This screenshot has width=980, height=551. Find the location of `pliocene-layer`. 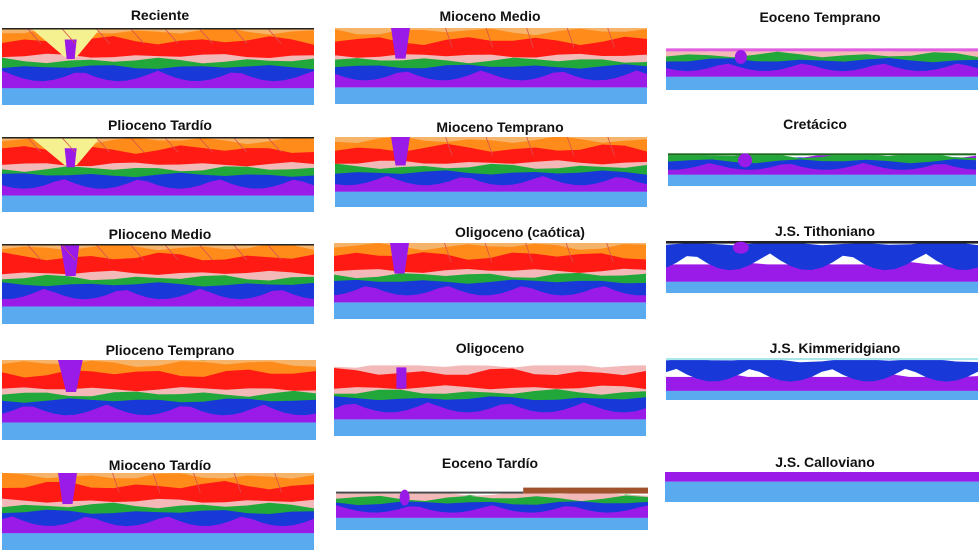

pliocene-layer is located at coordinates (202, 360).